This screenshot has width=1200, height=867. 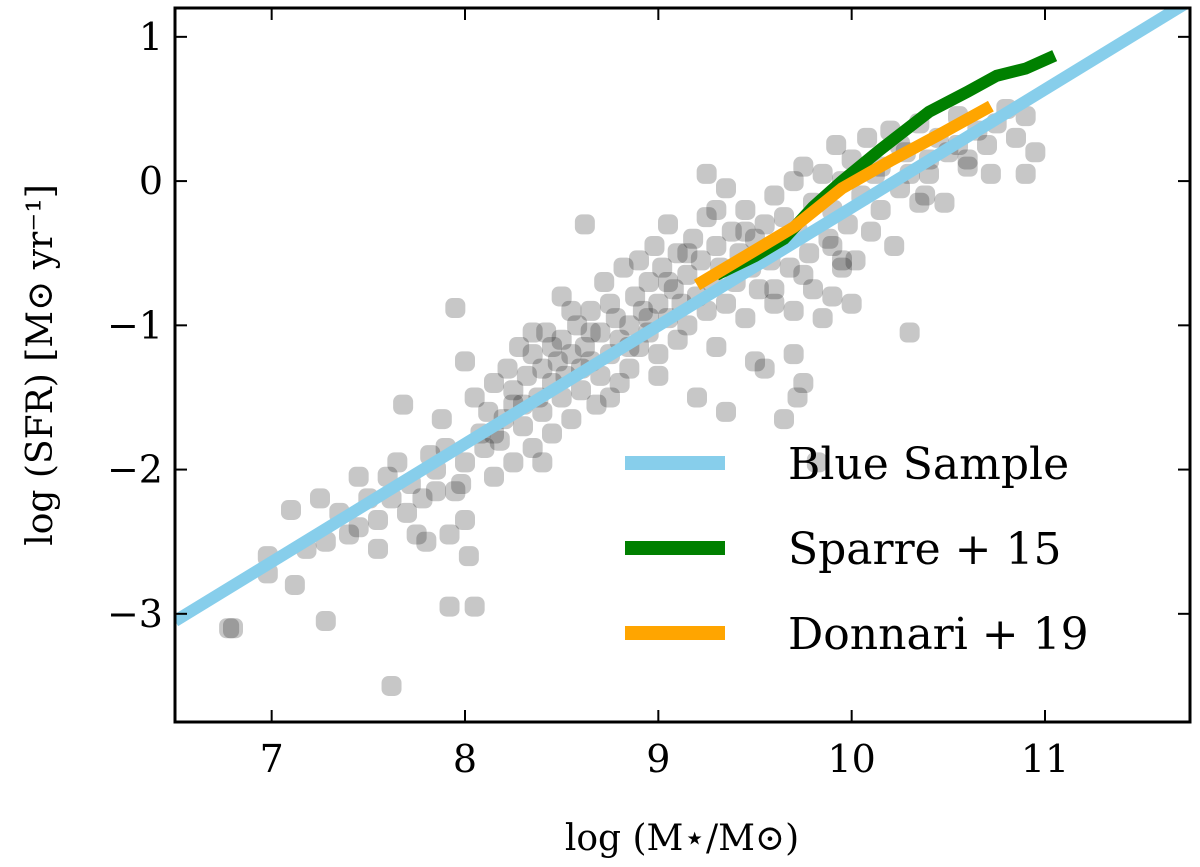 What do you see at coordinates (272, 759) in the screenshot?
I see `x-tick-label: 7` at bounding box center [272, 759].